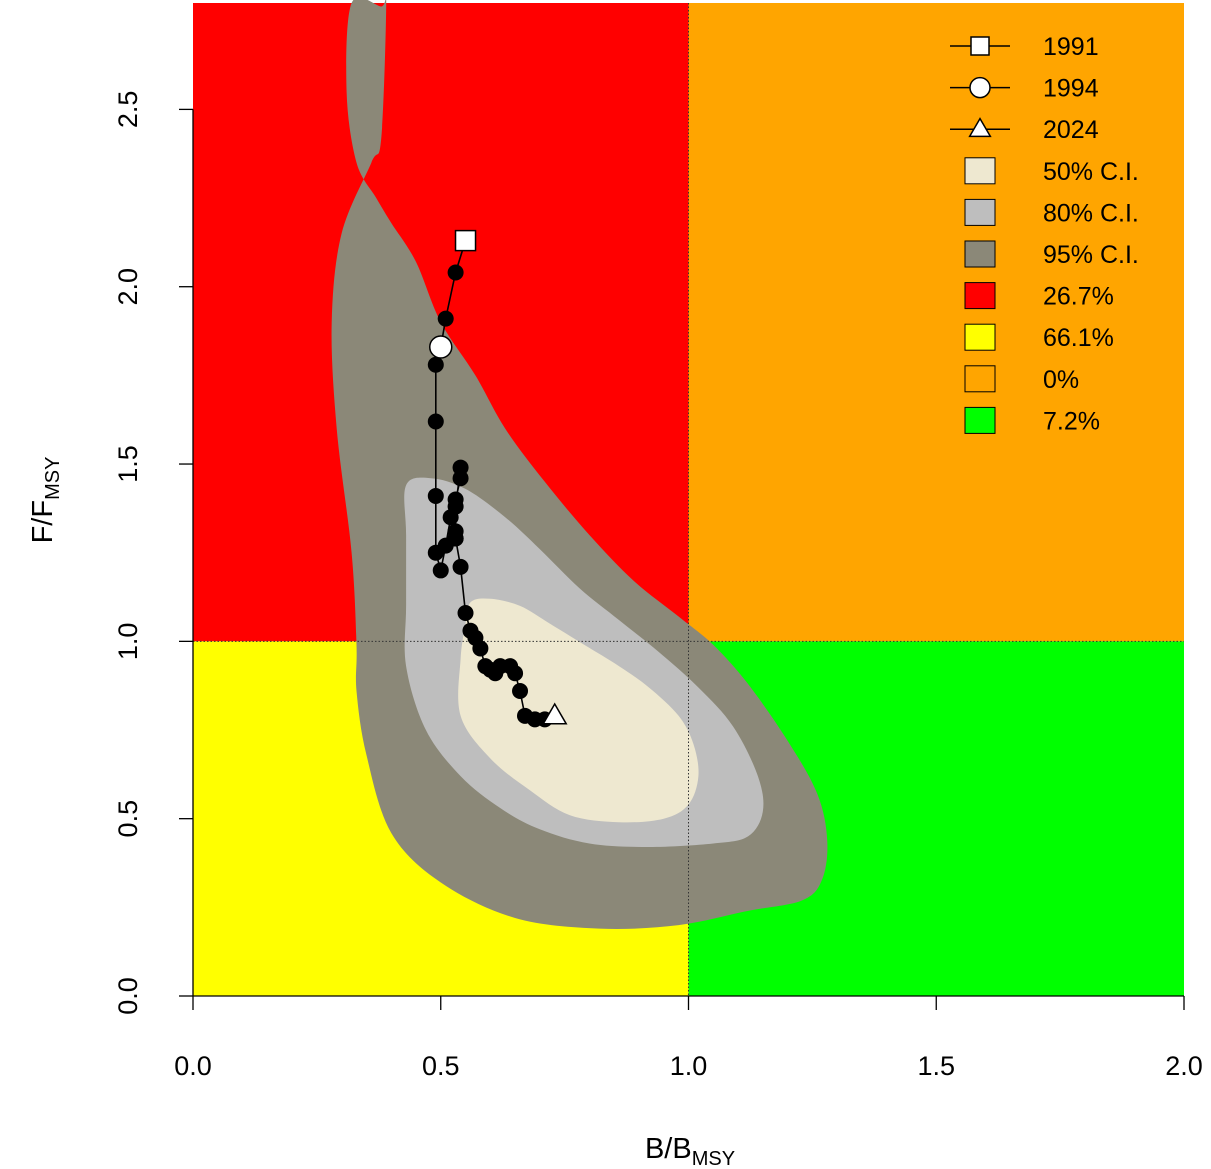 The height and width of the screenshot is (1169, 1211). I want to click on x-axis-title: B/BMSY, so click(690, 1151).